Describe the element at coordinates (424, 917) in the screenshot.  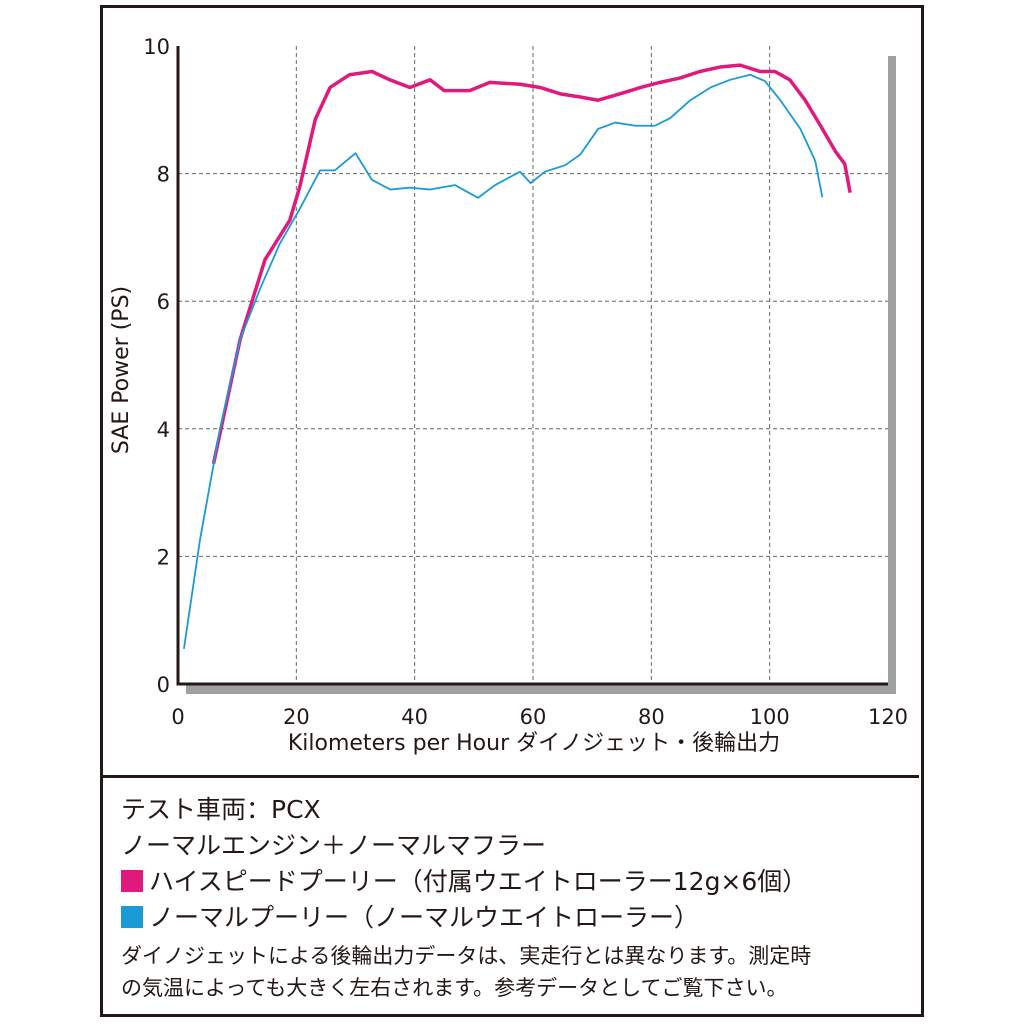
I see `legend-label: ノーマルプーリー（ノーマルウエイトローラー）` at that location.